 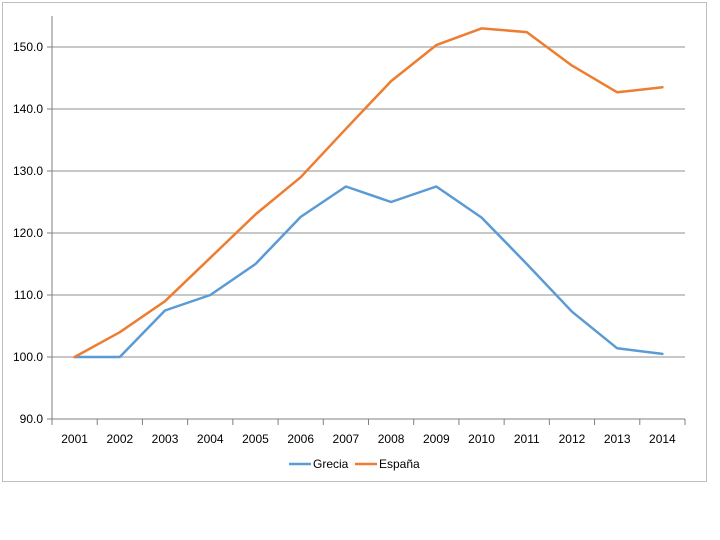 I want to click on x-tick-label: 2008, so click(x=391, y=439).